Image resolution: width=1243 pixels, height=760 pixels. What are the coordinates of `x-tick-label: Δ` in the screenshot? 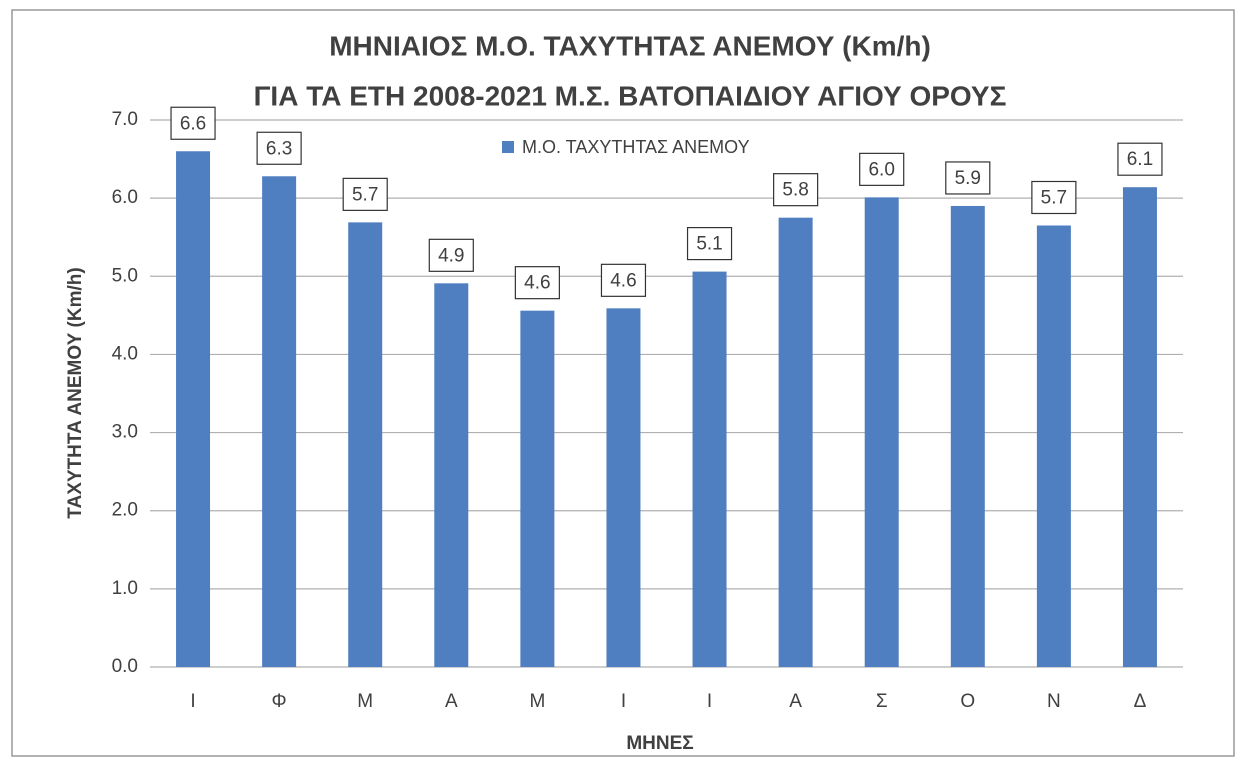 It's located at (1140, 701).